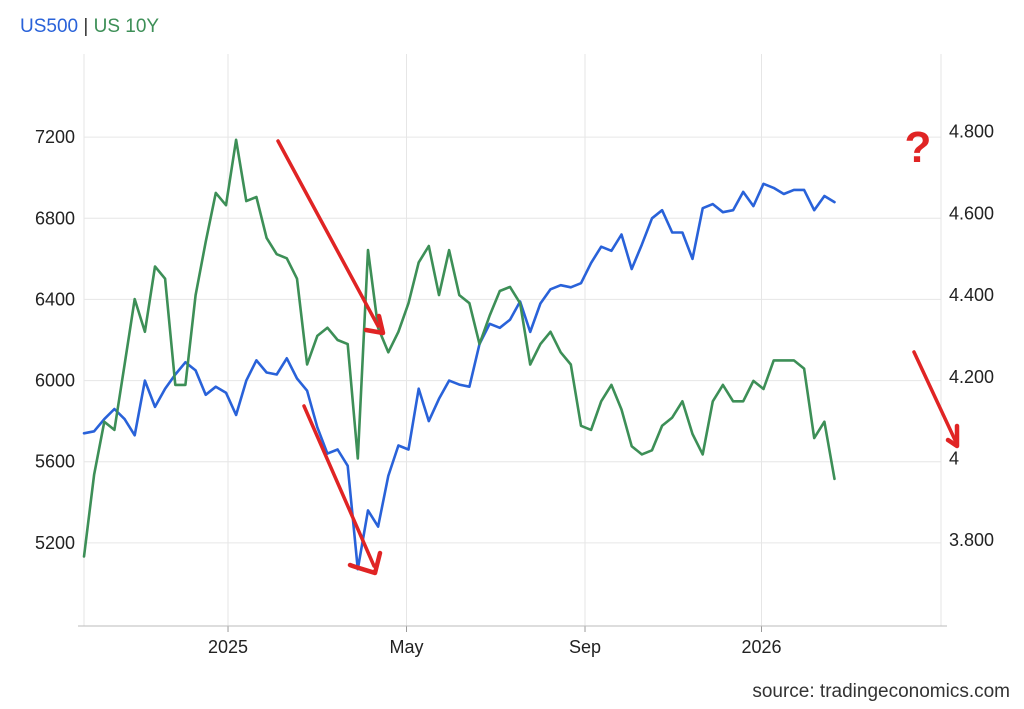 The width and height of the screenshot is (1024, 709). I want to click on arrow-annotation-3-head, so click(952, 436).